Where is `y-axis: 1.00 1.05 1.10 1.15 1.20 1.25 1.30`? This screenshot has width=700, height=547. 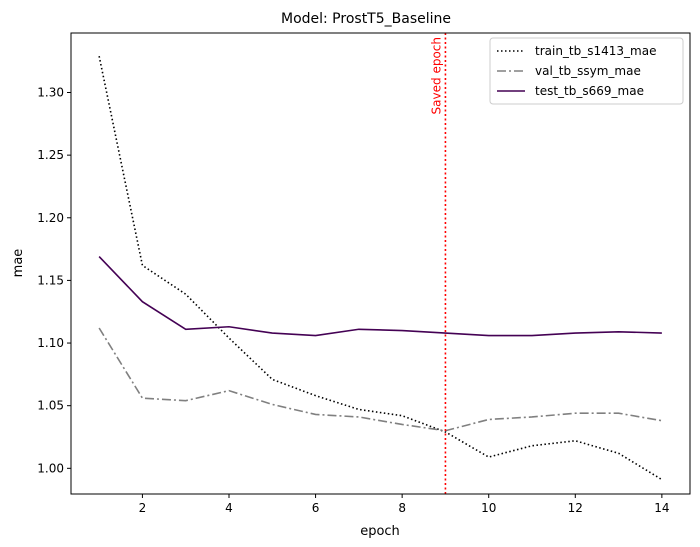
y-axis: 1.00 1.05 1.10 1.15 1.20 1.25 1.30 is located at coordinates (54, 280).